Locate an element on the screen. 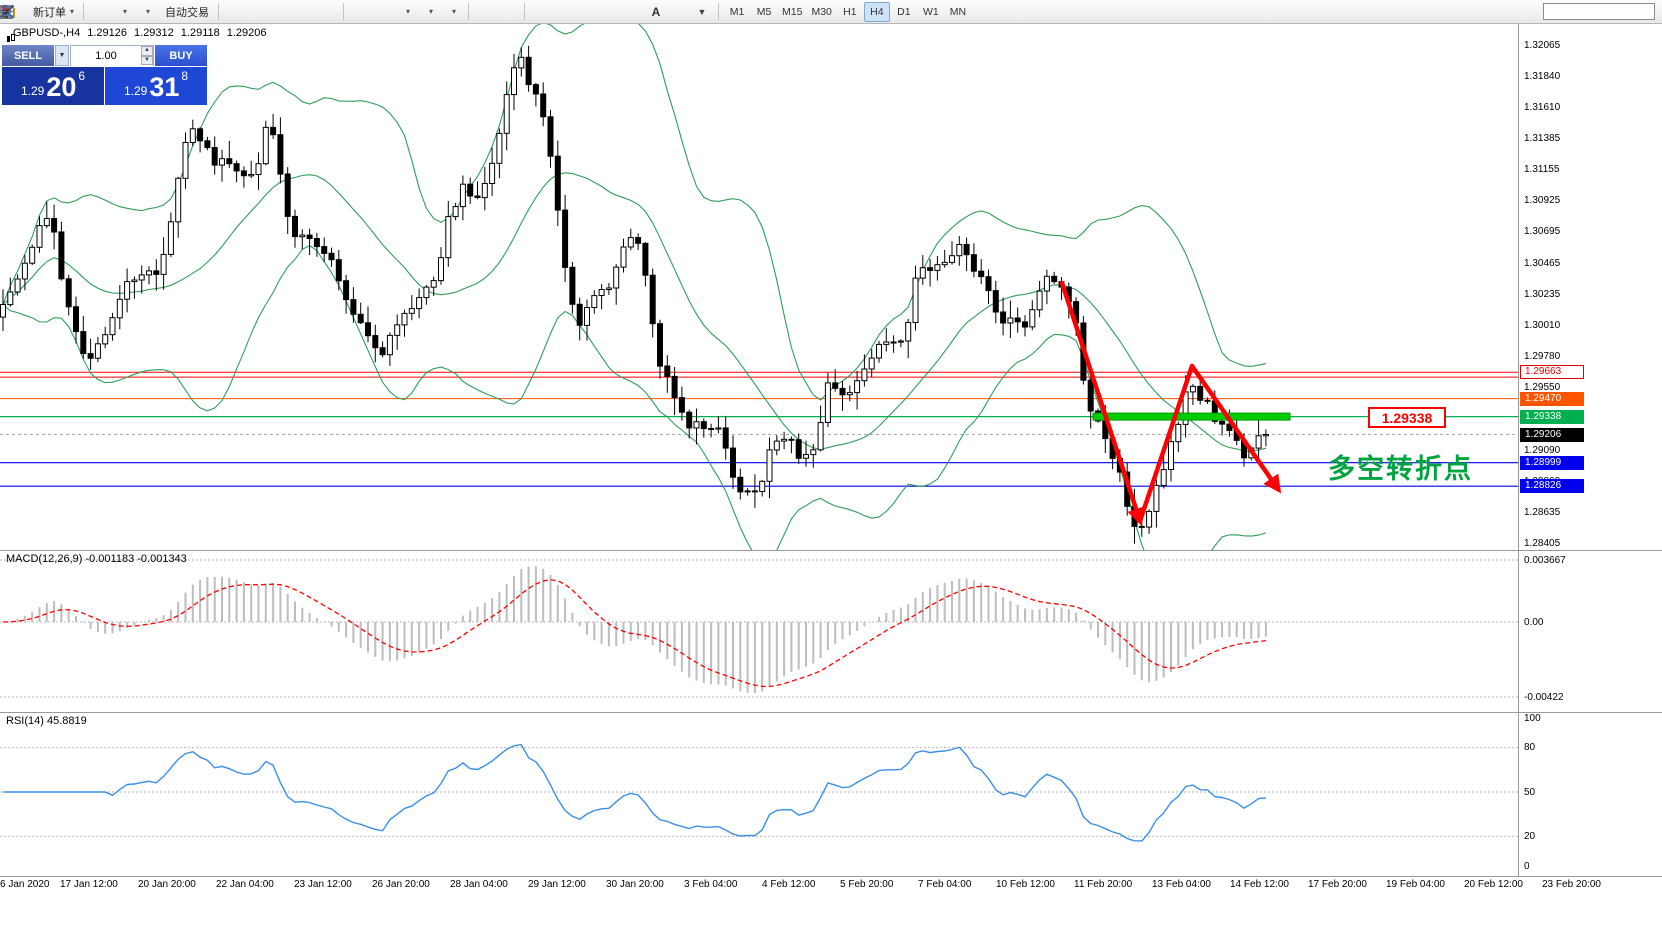 Image resolution: width=1662 pixels, height=948 pixels. trendline-button is located at coordinates (299, 12).